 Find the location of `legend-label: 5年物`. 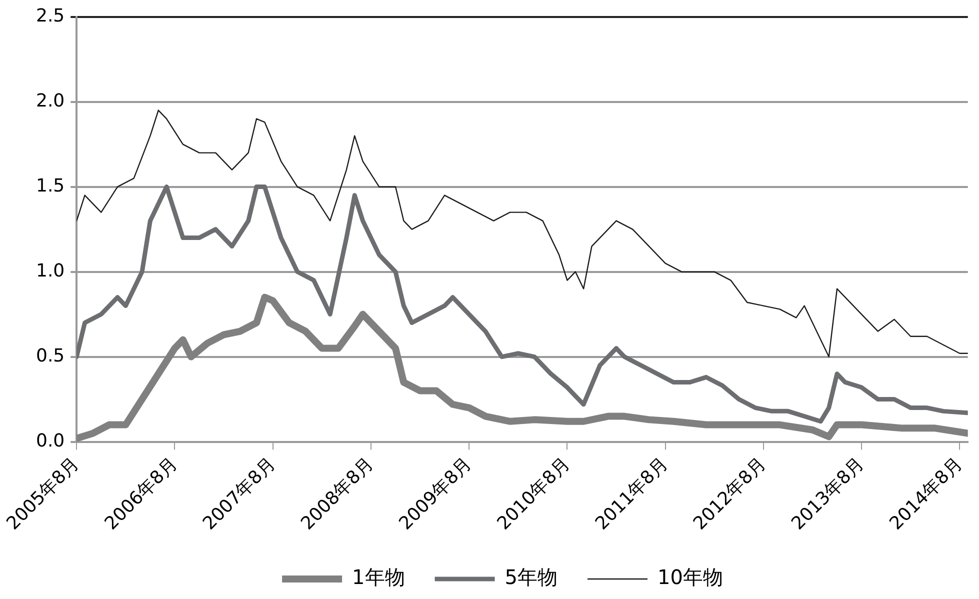

legend-label: 5年物 is located at coordinates (531, 577).